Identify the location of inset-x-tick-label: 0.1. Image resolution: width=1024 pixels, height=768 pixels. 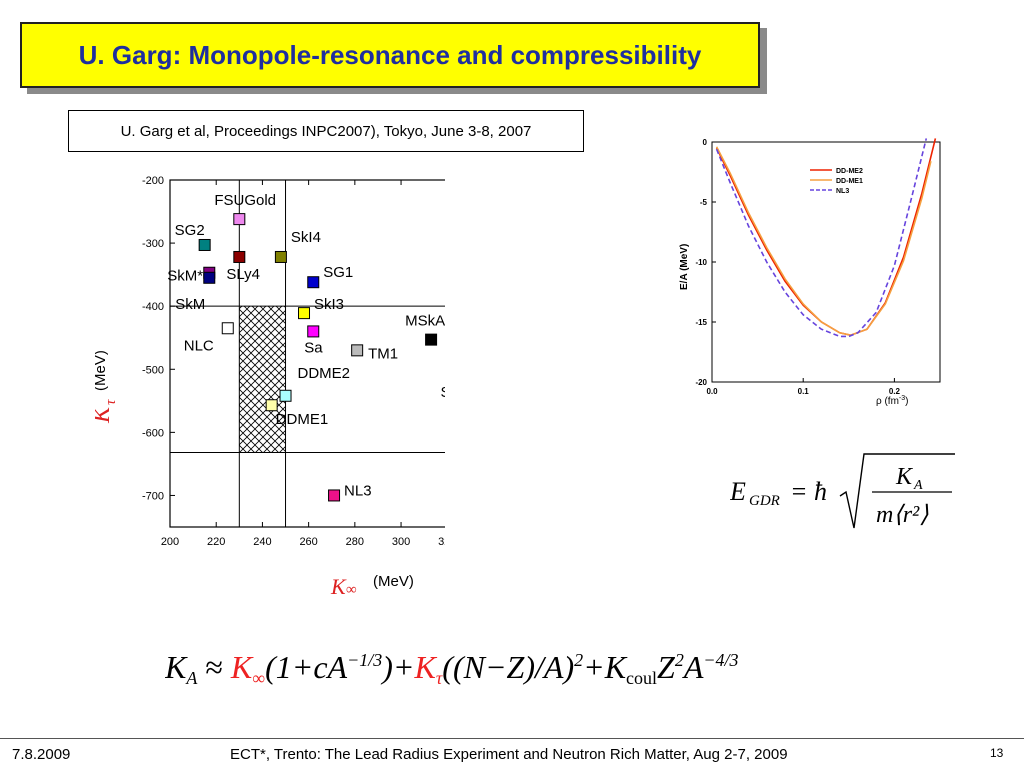
(804, 391).